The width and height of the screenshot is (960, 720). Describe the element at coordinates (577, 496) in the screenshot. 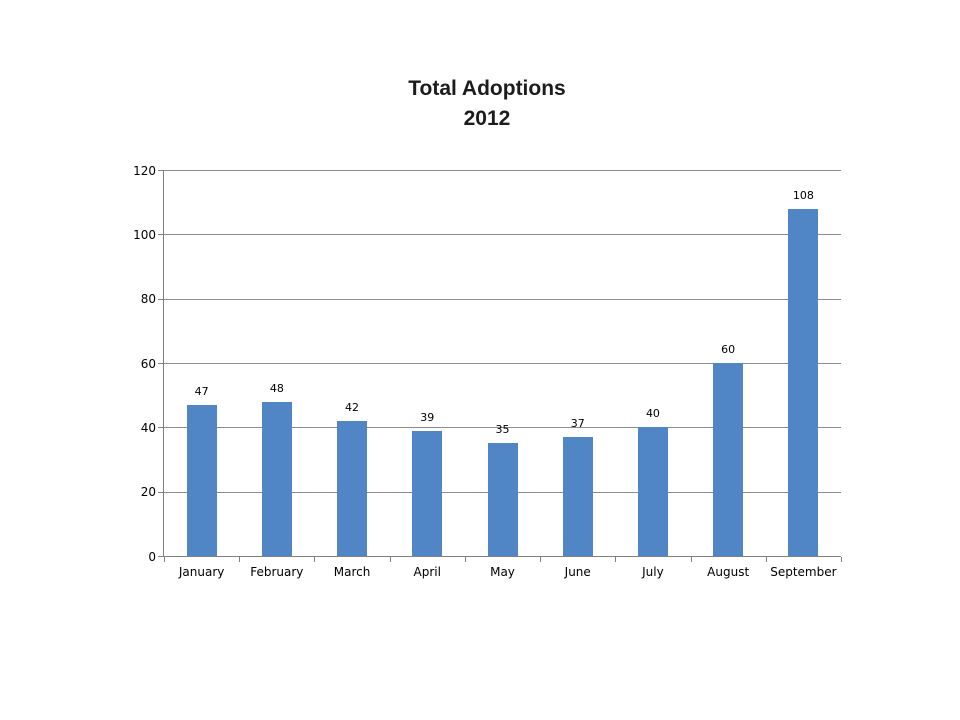

I see `bar-june` at that location.